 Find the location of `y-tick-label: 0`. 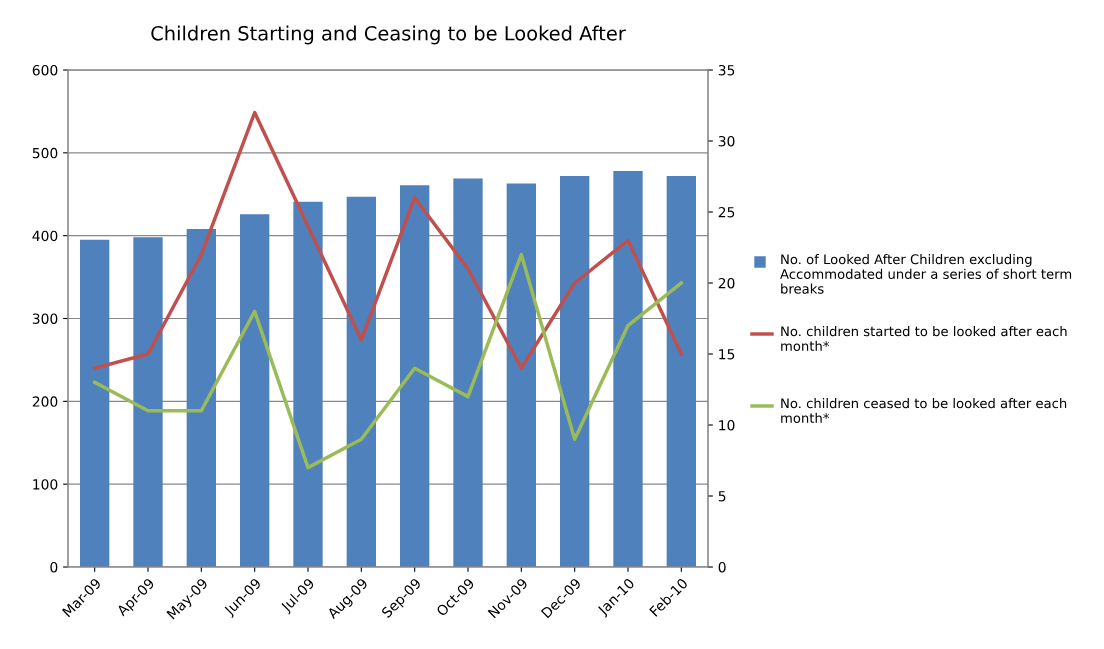

y-tick-label: 0 is located at coordinates (54, 567).